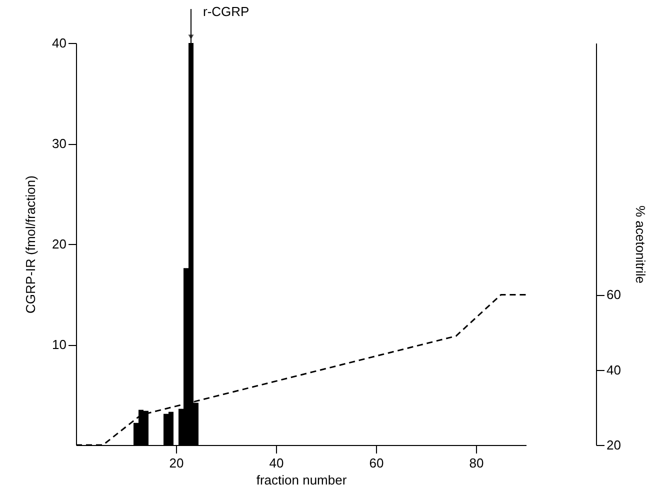 This screenshot has width=664, height=498. I want to click on x-tick-label: 20, so click(176, 463).